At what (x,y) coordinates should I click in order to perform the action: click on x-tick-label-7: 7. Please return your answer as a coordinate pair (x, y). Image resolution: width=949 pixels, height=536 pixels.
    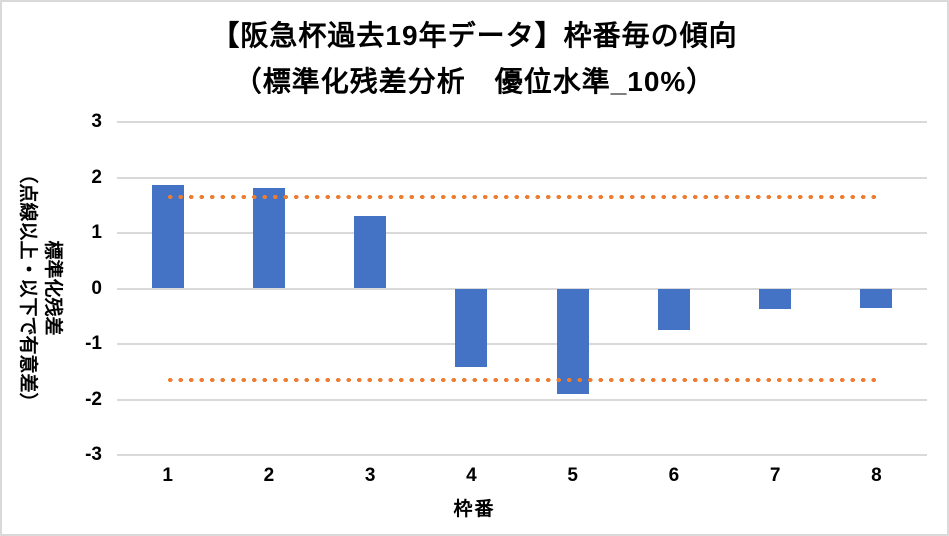
    Looking at the image, I should click on (775, 475).